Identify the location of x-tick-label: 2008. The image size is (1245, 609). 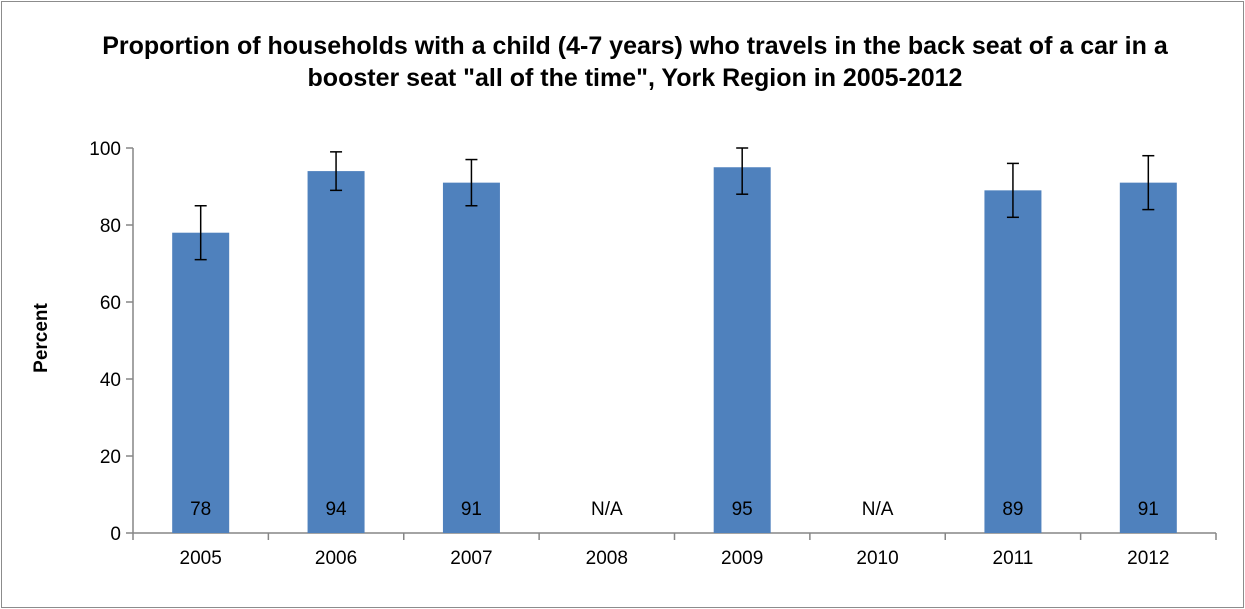
(607, 558).